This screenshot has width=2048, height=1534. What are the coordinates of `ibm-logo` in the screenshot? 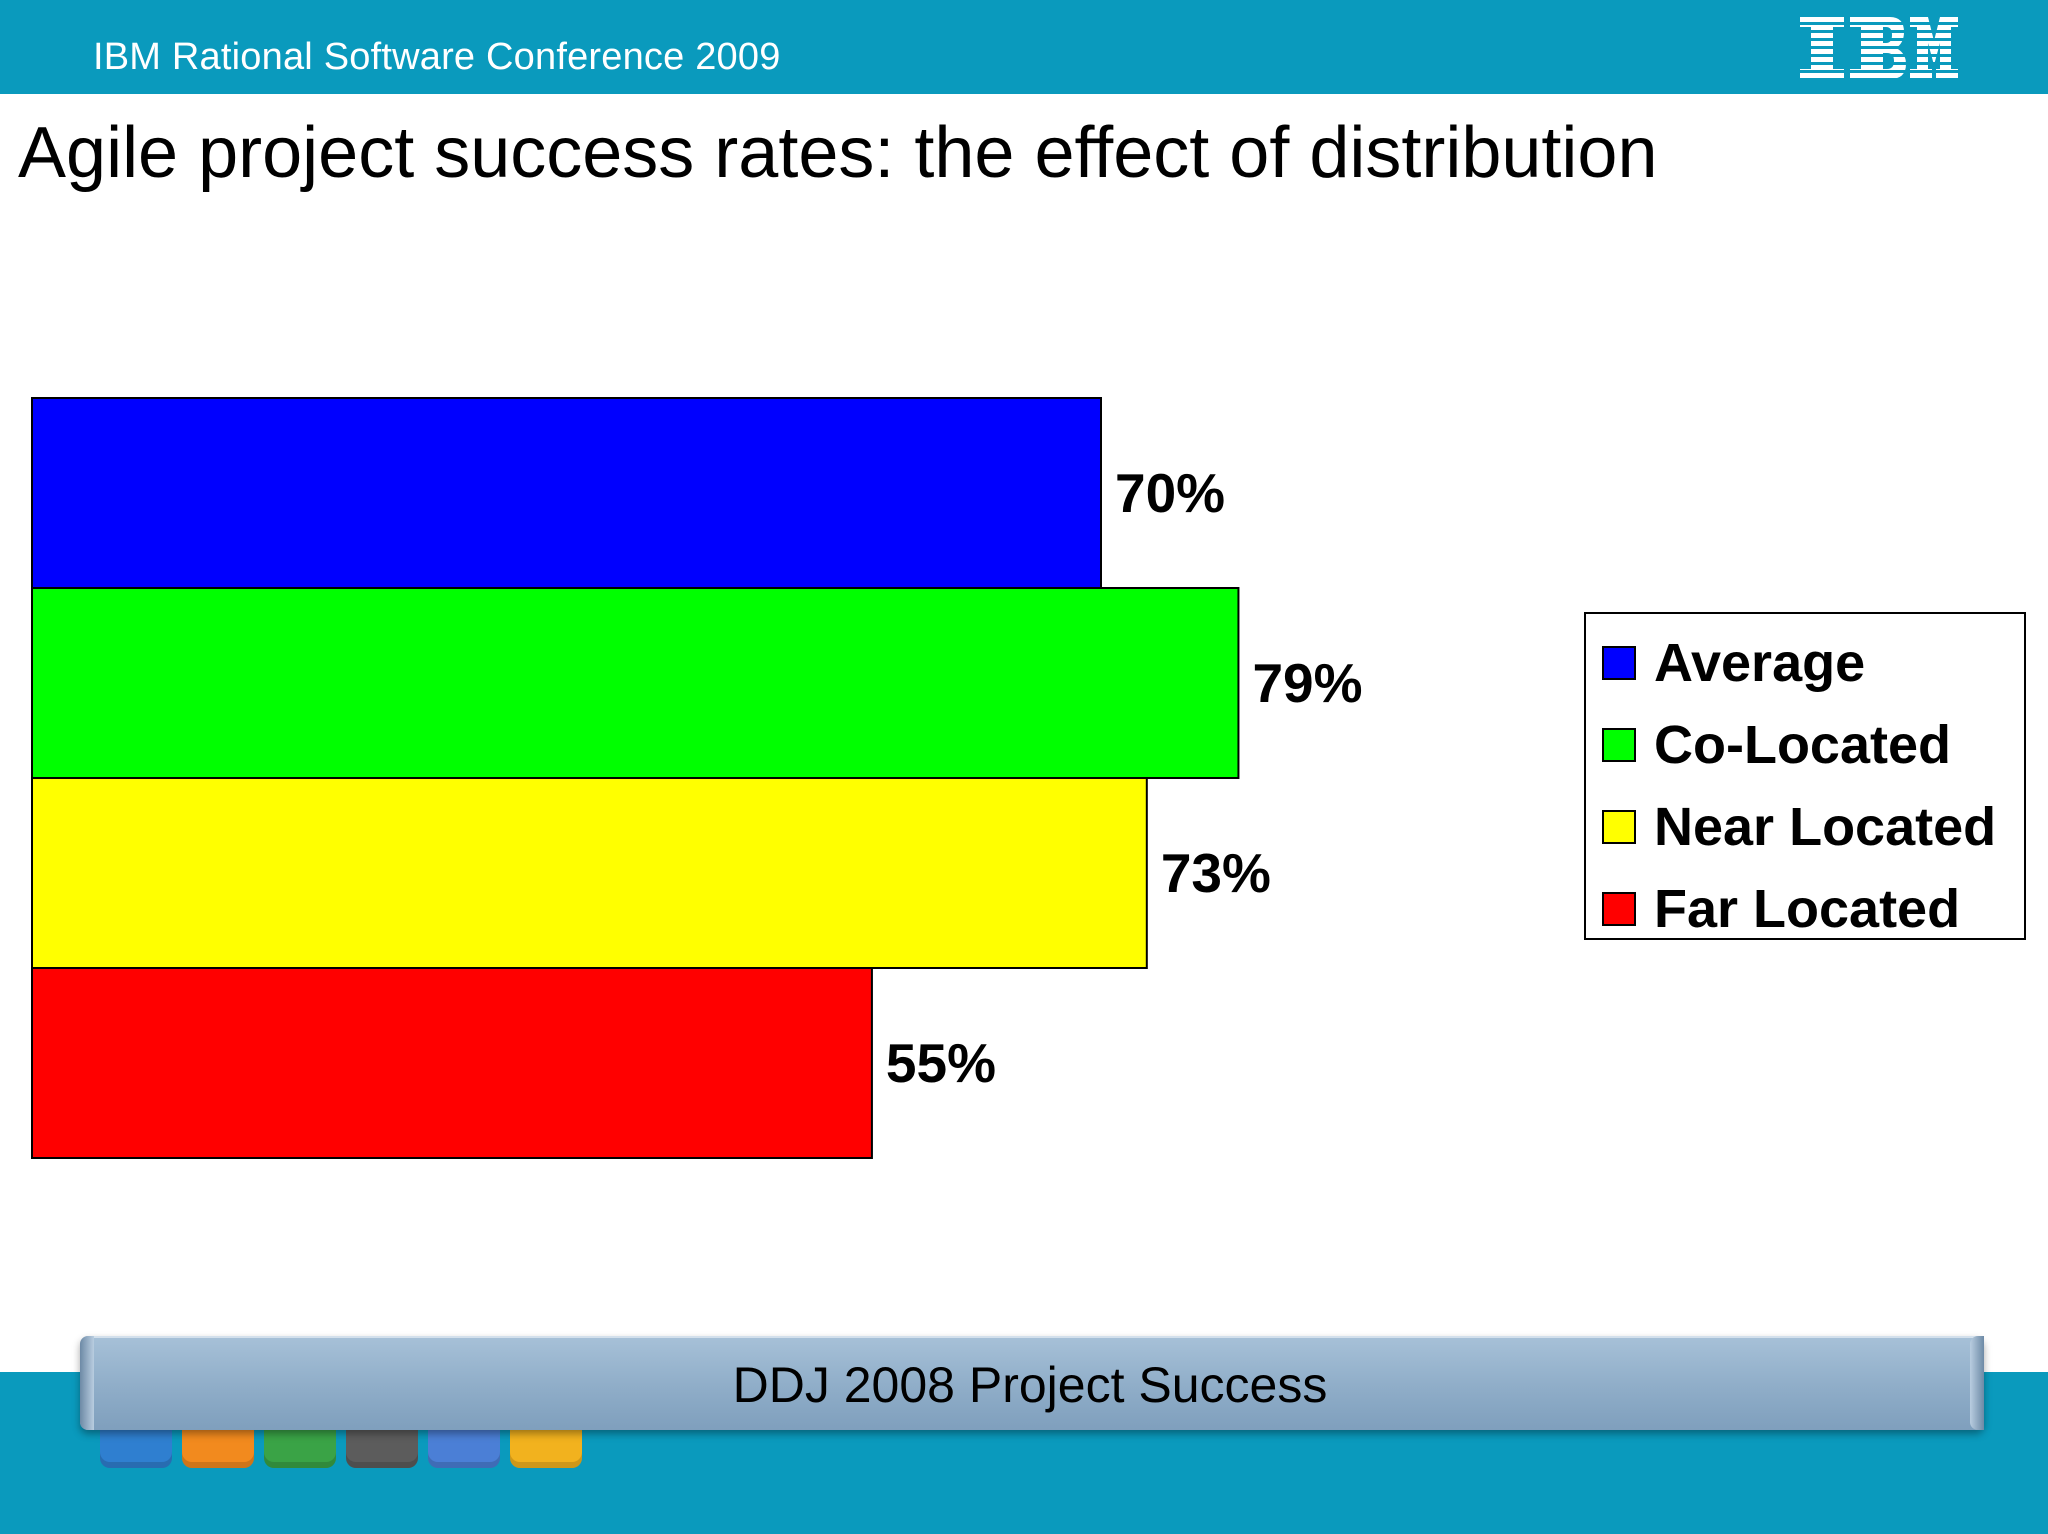 It's located at (1879, 48).